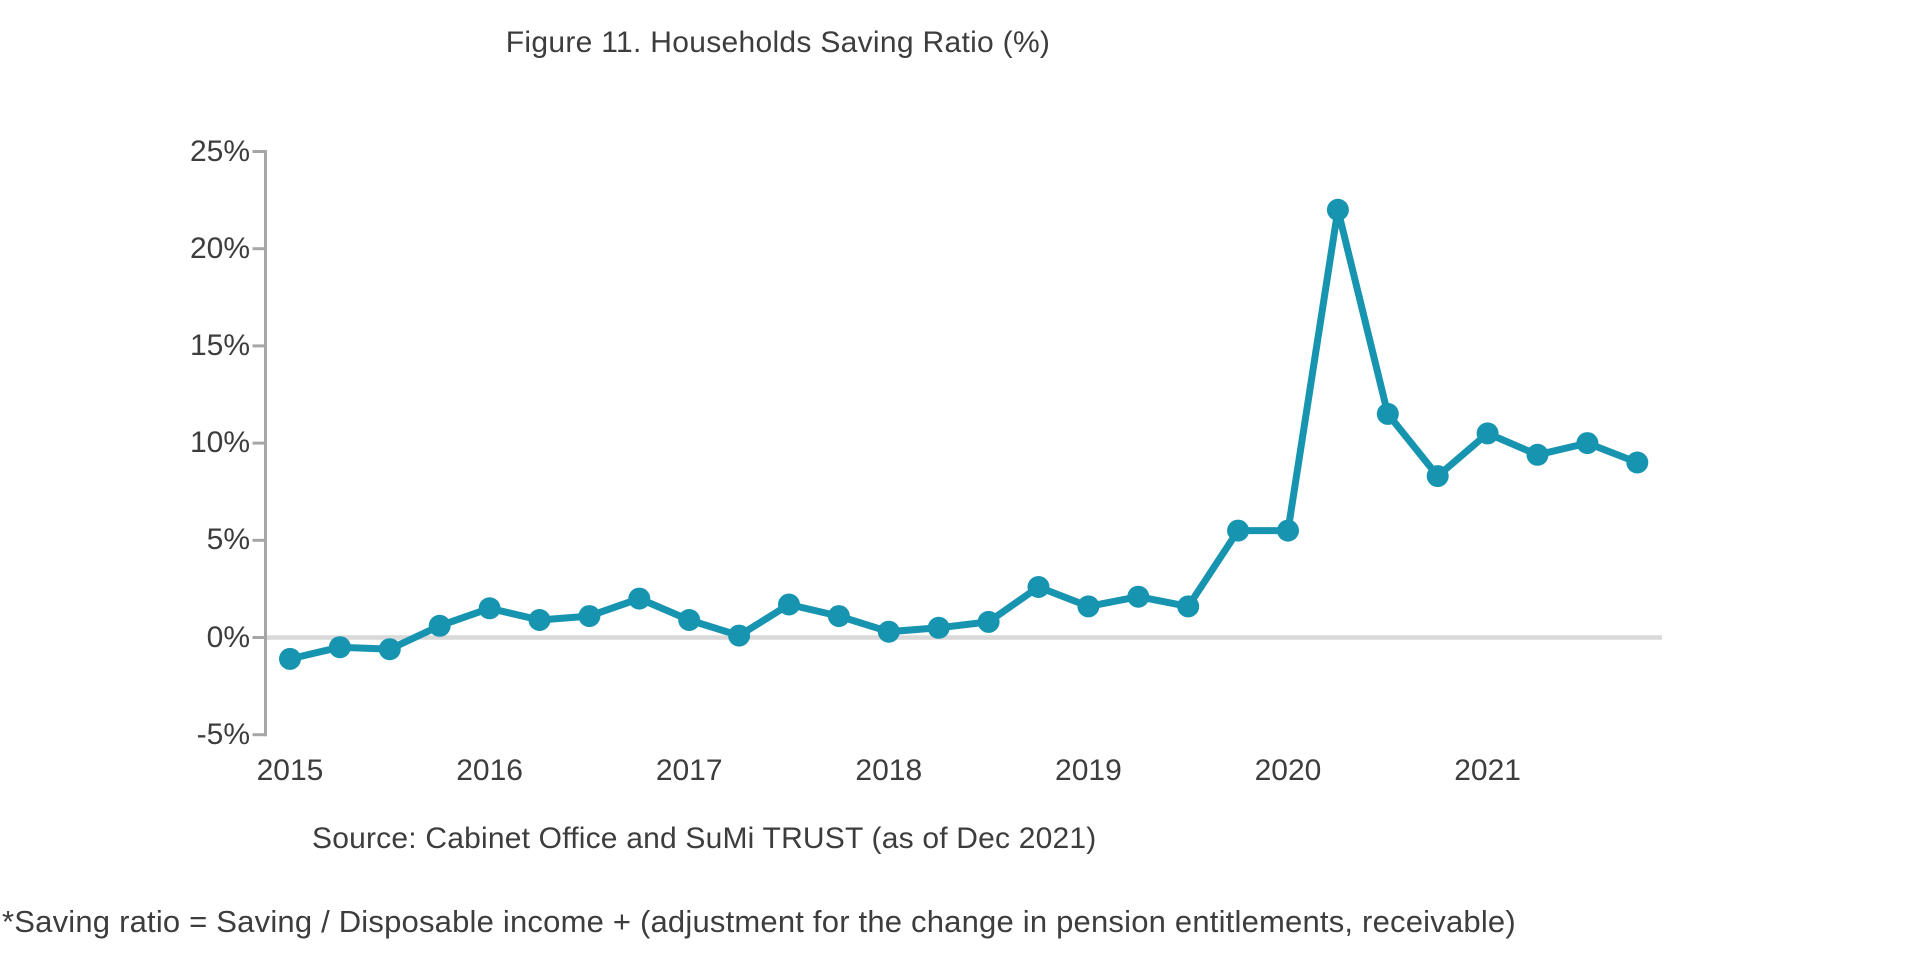 This screenshot has width=1920, height=968. What do you see at coordinates (689, 770) in the screenshot?
I see `x-axis-tick-label: 2017` at bounding box center [689, 770].